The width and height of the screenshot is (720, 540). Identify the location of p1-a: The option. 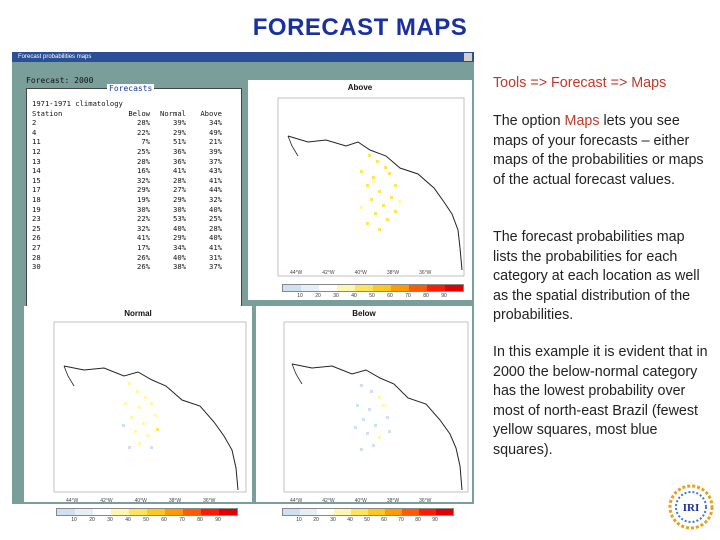
(529, 121).